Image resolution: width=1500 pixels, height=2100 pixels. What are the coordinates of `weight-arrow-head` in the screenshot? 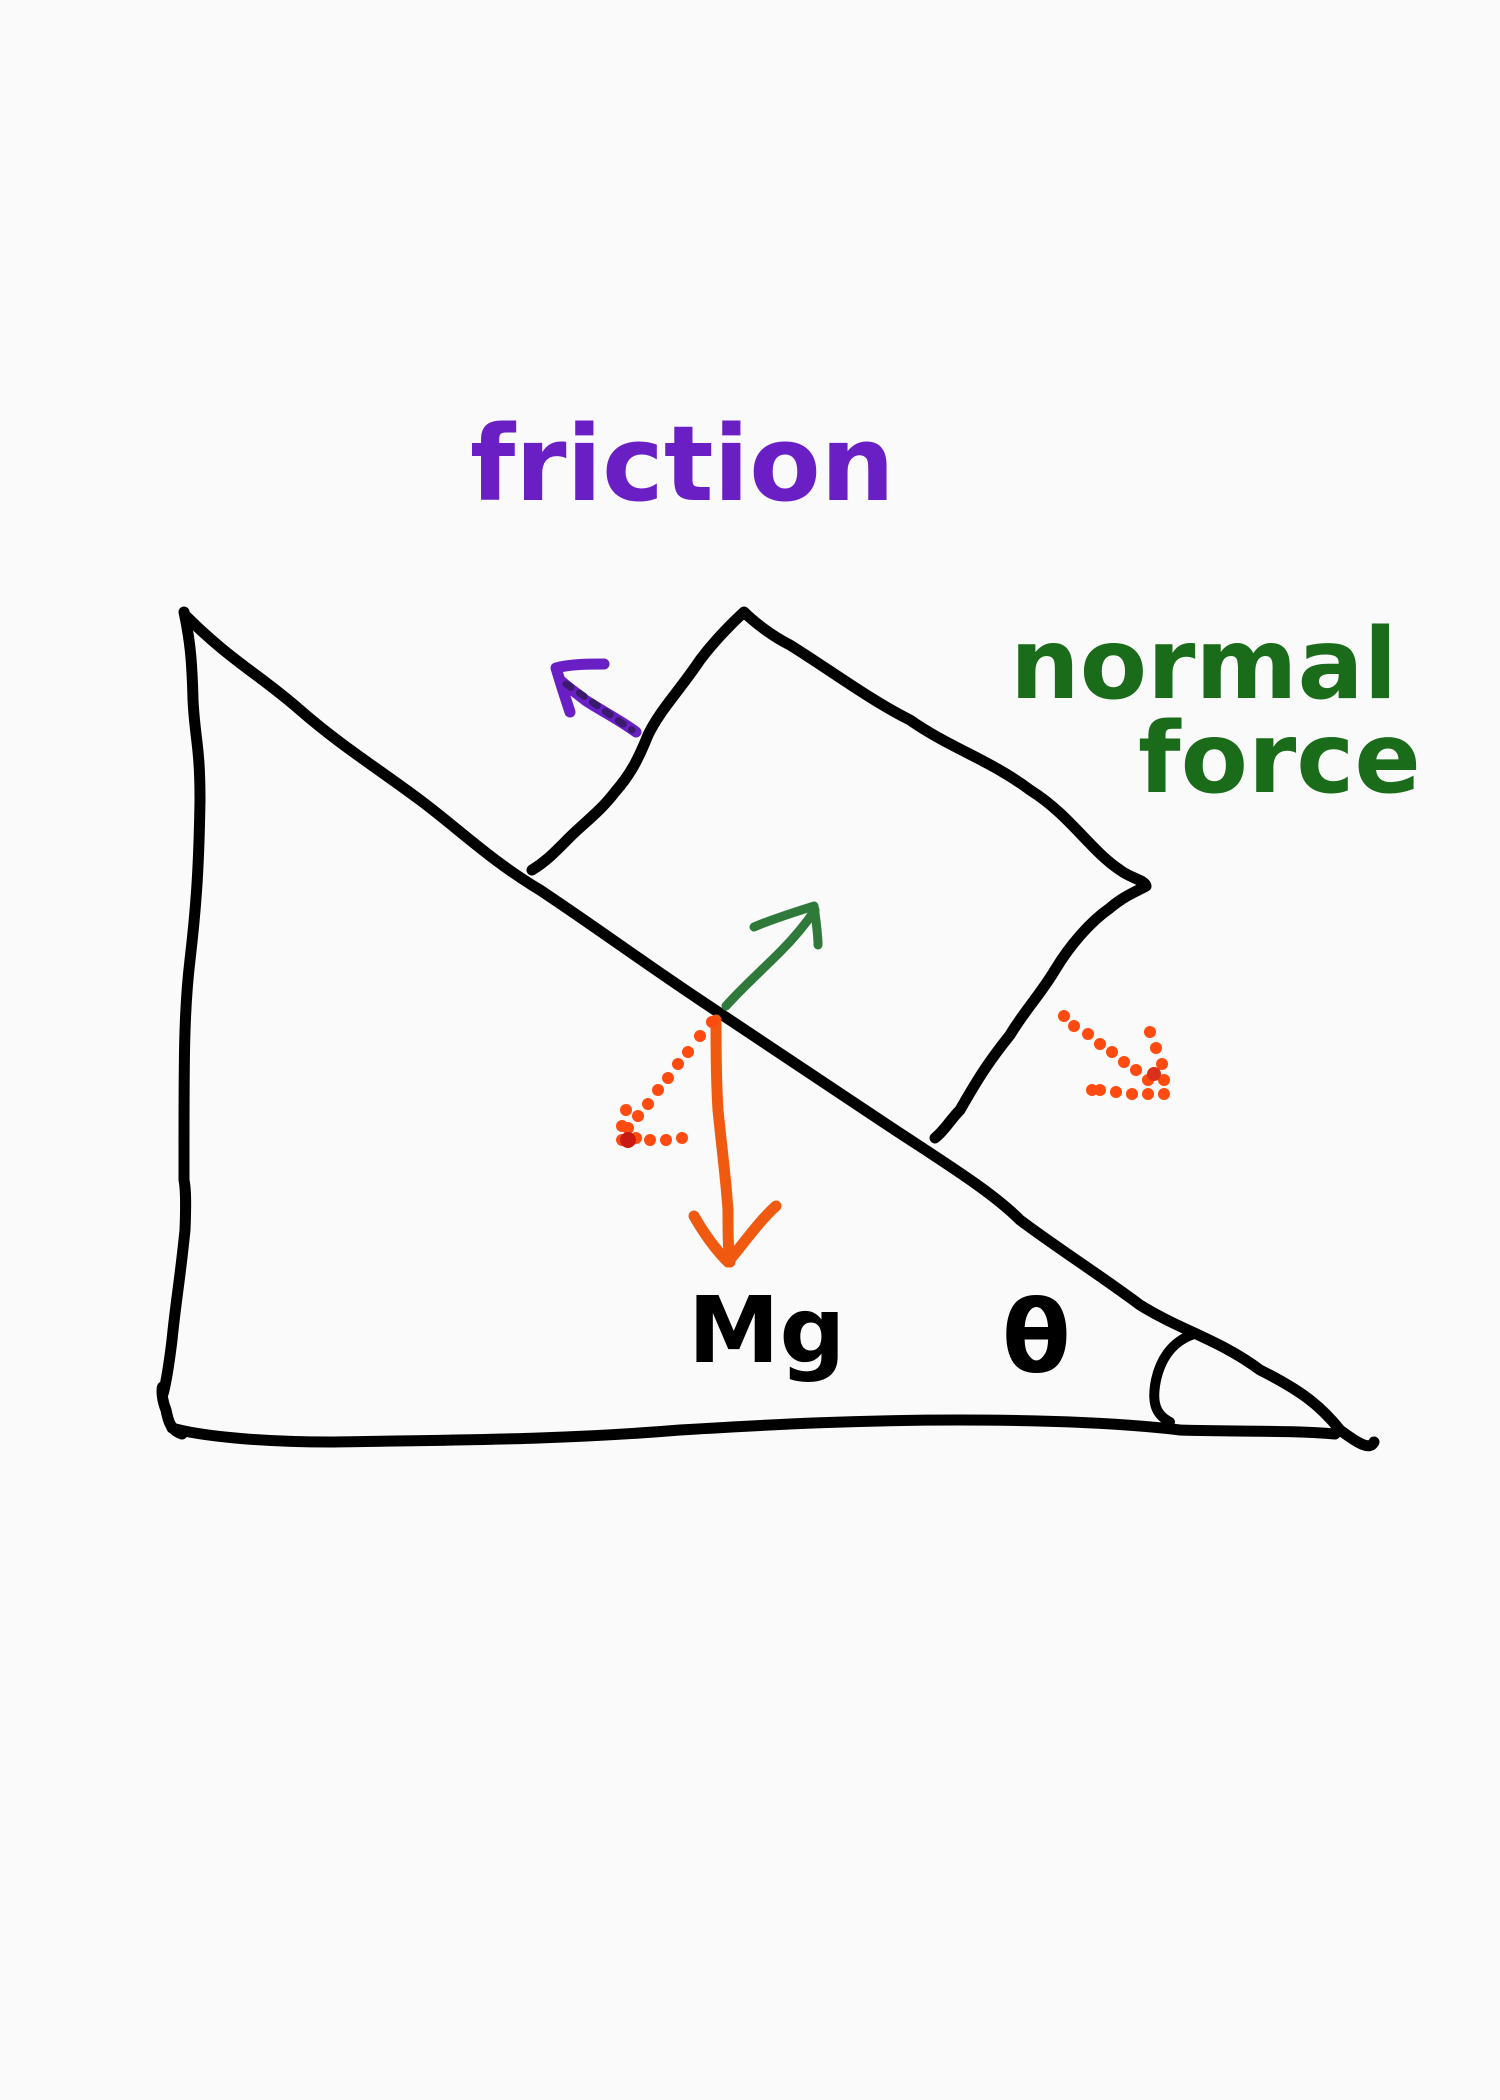 It's located at (735, 1234).